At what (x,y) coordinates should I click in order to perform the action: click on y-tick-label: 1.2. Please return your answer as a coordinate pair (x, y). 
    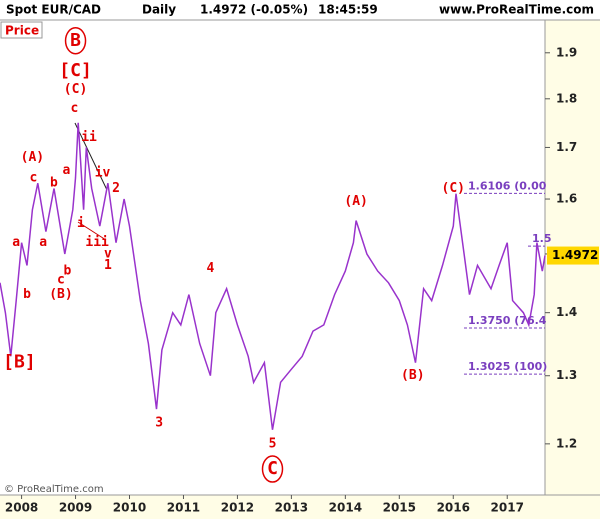
    Looking at the image, I should click on (566, 443).